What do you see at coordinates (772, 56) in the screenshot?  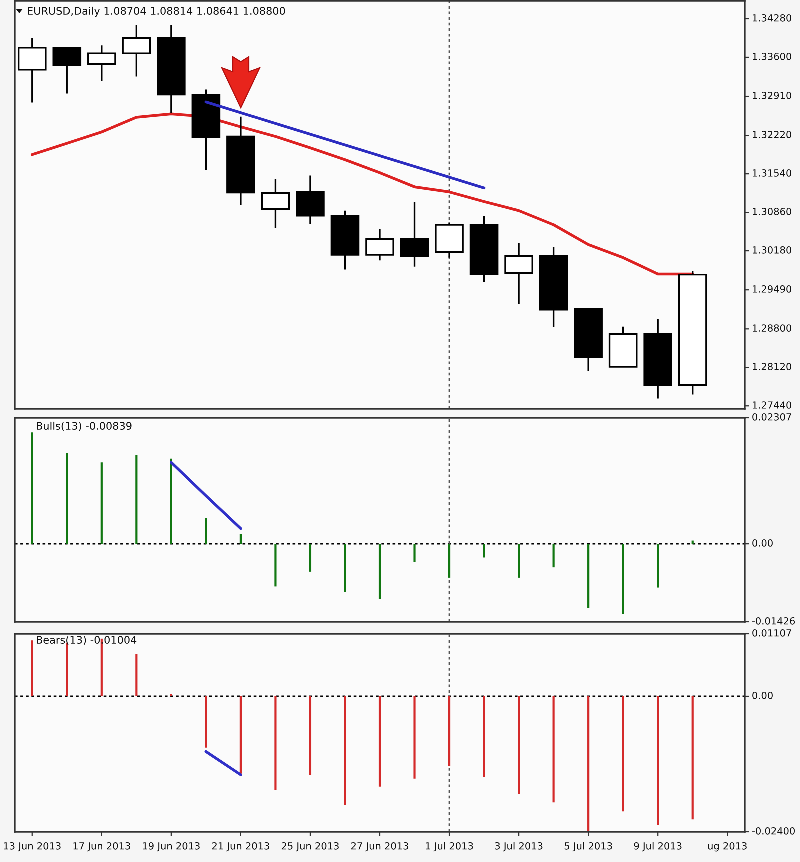 I see `y-tick-label: 1.33600` at bounding box center [772, 56].